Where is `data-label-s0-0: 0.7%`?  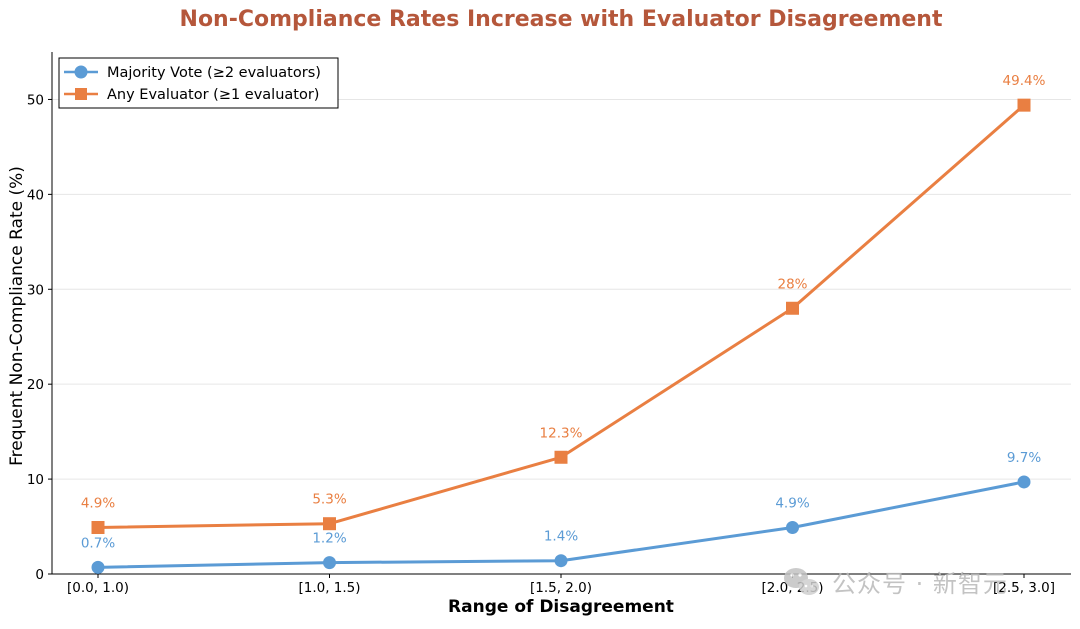
data-label-s0-0: 0.7% is located at coordinates (98, 543).